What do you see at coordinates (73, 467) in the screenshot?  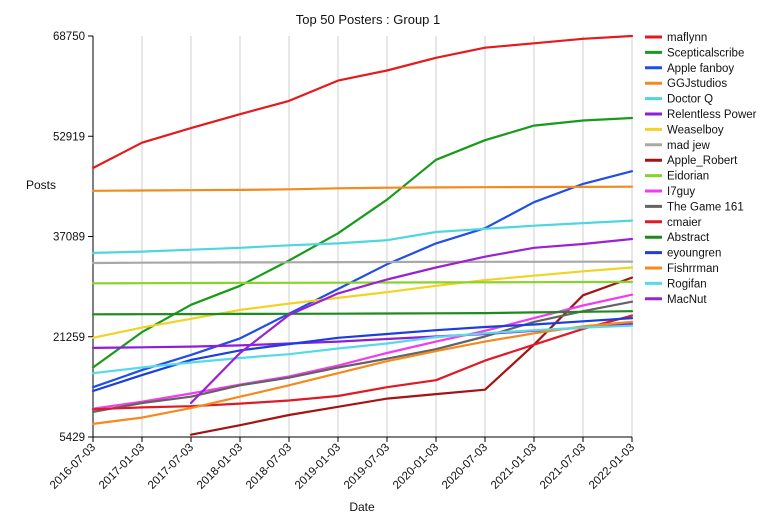 I see `x-tick-label: 2016-07-03` at bounding box center [73, 467].